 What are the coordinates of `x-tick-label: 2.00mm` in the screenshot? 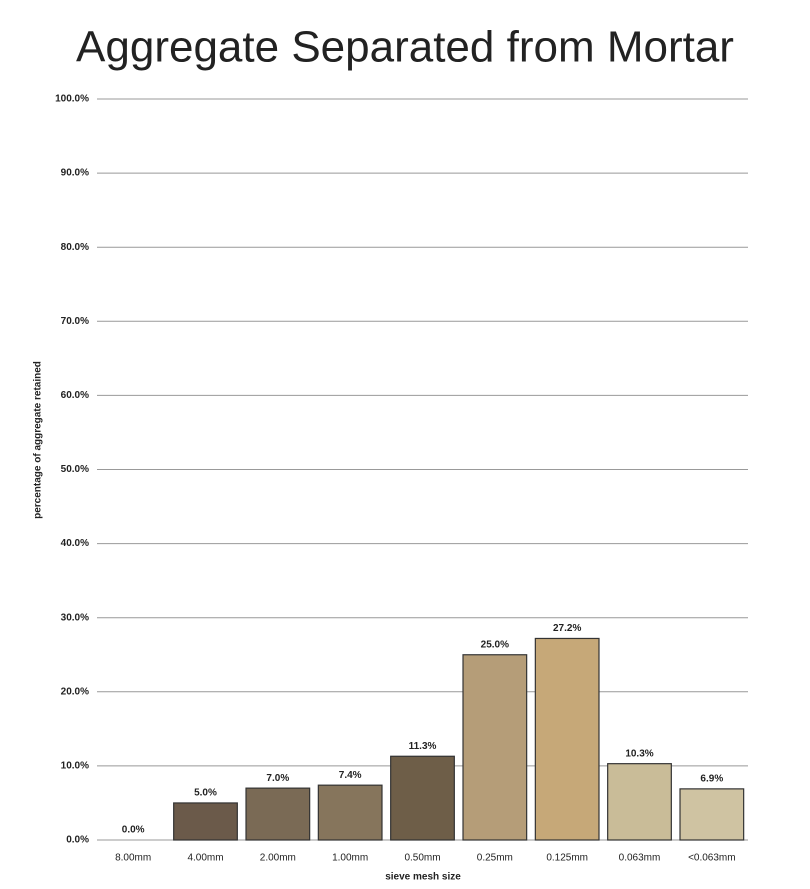 It's located at (278, 858).